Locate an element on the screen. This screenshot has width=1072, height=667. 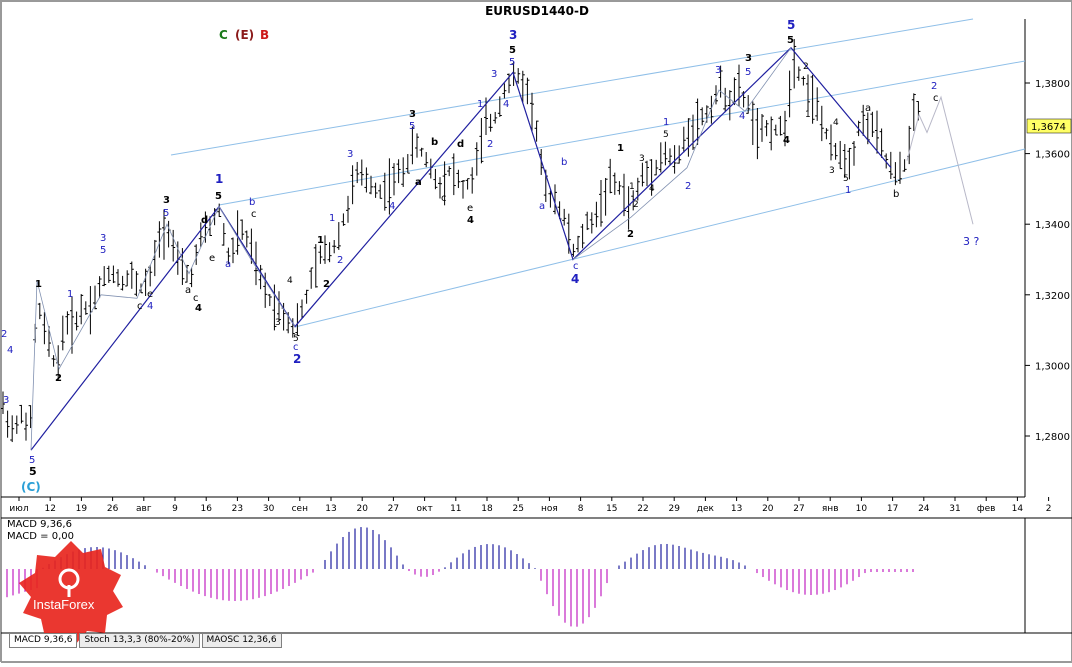
legend-e: (E) is located at coordinates (244, 35).